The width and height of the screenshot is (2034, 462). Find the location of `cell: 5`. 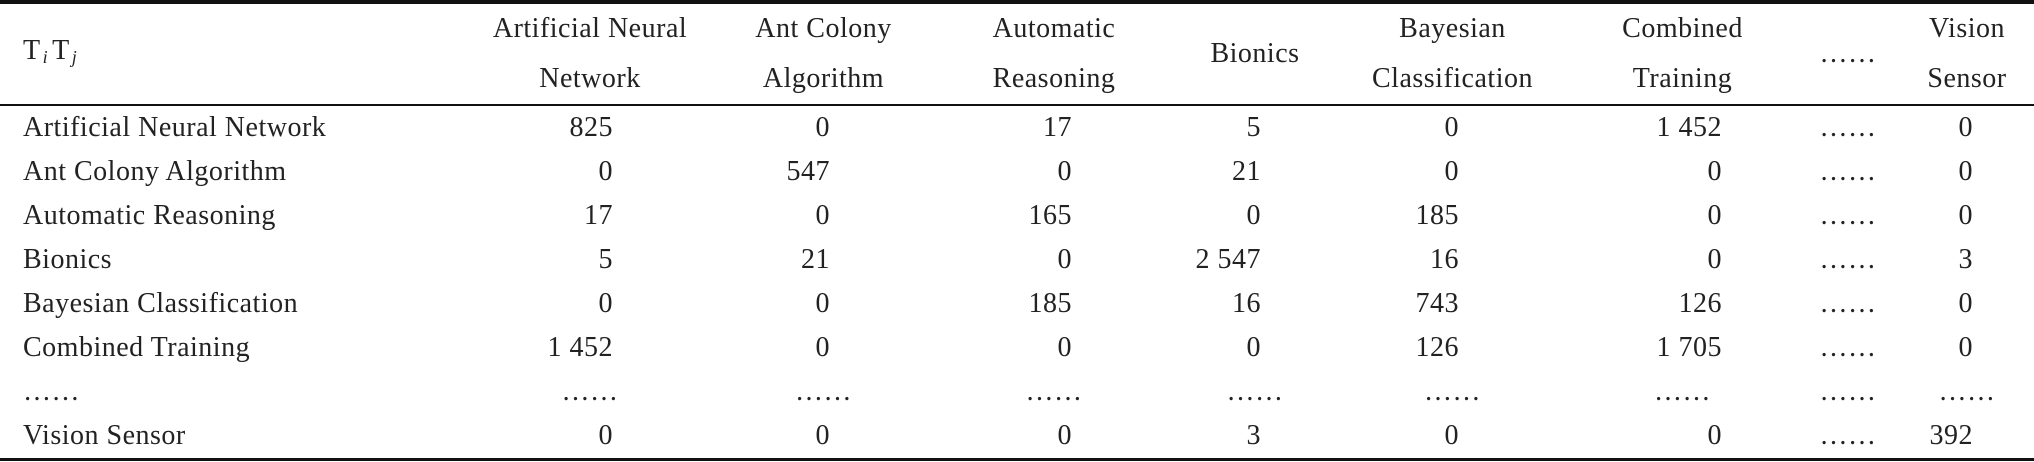

cell: 5 is located at coordinates (1253, 127).